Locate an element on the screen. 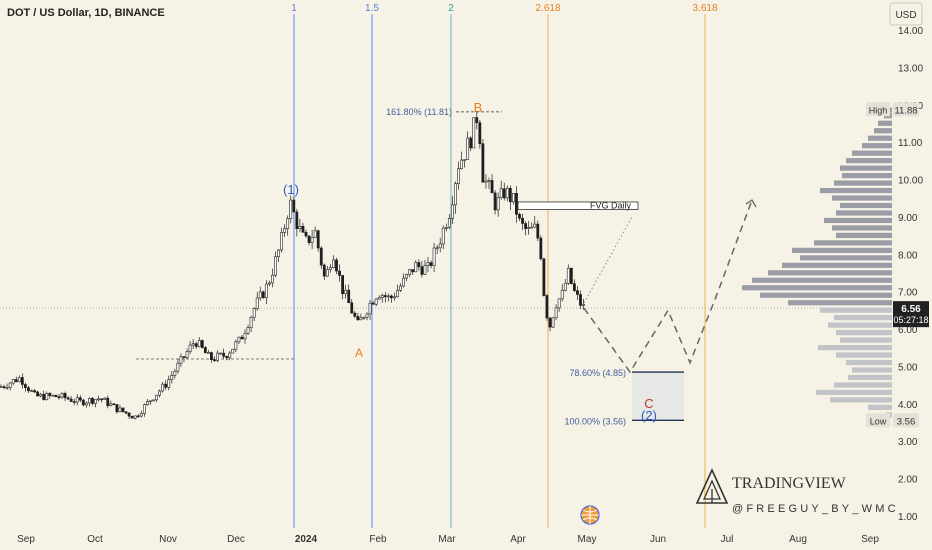  x-tick-label: Dec is located at coordinates (236, 539).